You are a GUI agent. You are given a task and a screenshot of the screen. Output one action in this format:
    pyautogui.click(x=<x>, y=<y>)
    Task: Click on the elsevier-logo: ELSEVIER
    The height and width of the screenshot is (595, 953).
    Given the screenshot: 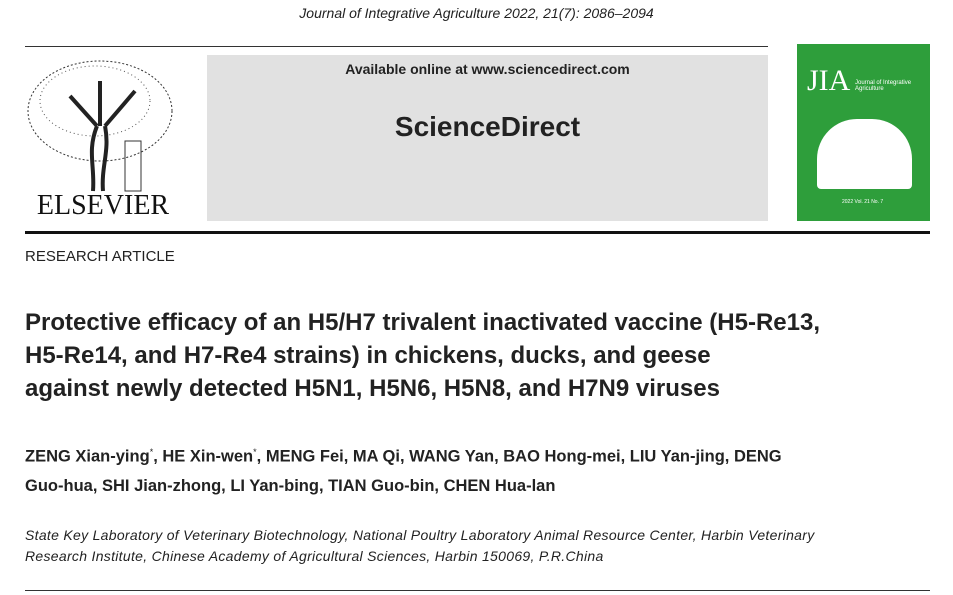 What is the action you would take?
    pyautogui.click(x=103, y=138)
    